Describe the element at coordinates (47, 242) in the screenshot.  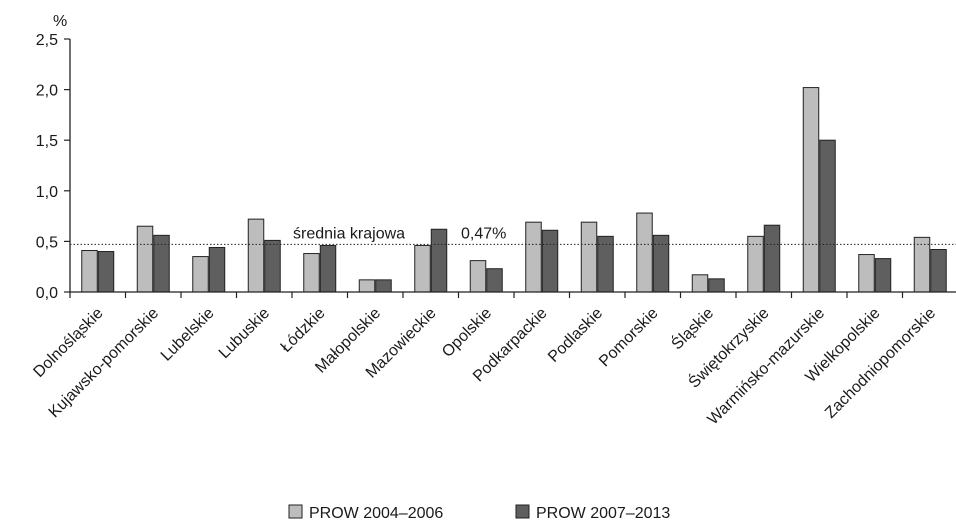
I see `y-tick-label: 0,5` at that location.